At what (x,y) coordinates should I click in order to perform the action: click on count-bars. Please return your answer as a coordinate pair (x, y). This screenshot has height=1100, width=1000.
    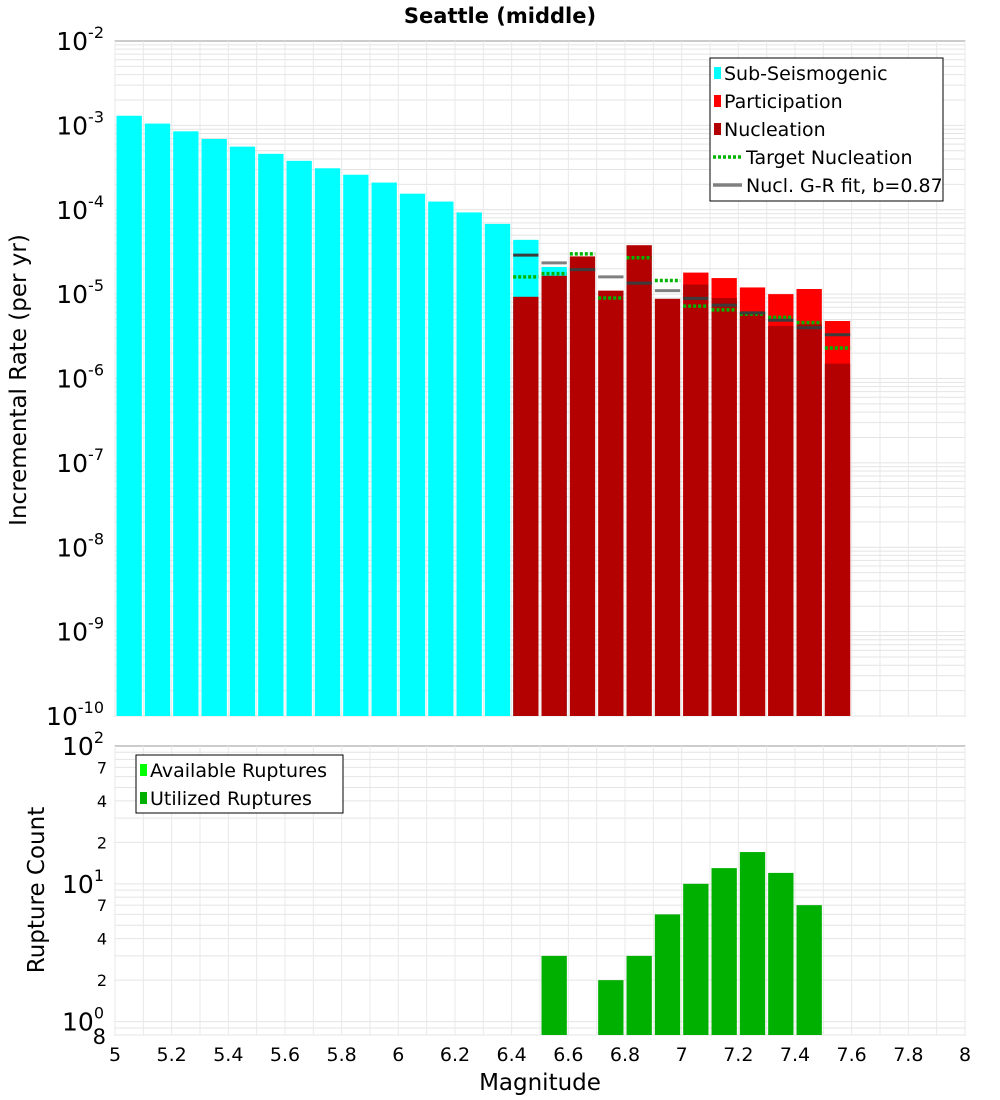
    Looking at the image, I should click on (681, 943).